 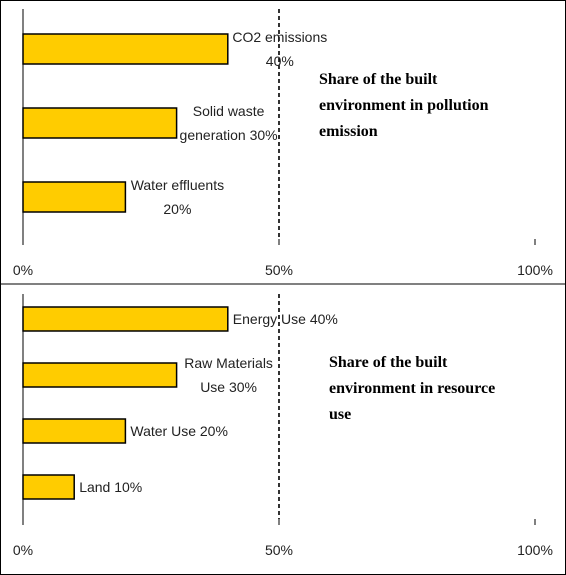 I want to click on bar-label: 20%, so click(x=177, y=209).